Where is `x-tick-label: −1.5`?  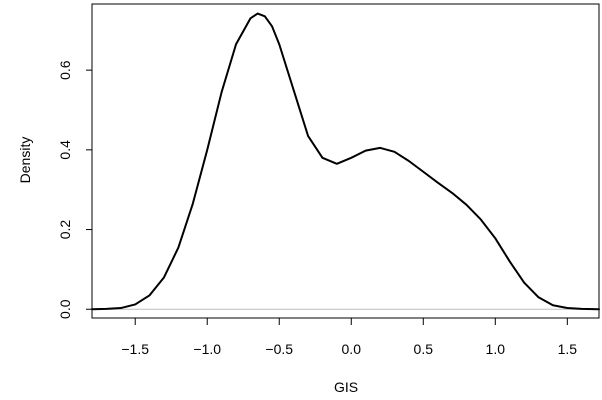 x-tick-label: −1.5 is located at coordinates (135, 349).